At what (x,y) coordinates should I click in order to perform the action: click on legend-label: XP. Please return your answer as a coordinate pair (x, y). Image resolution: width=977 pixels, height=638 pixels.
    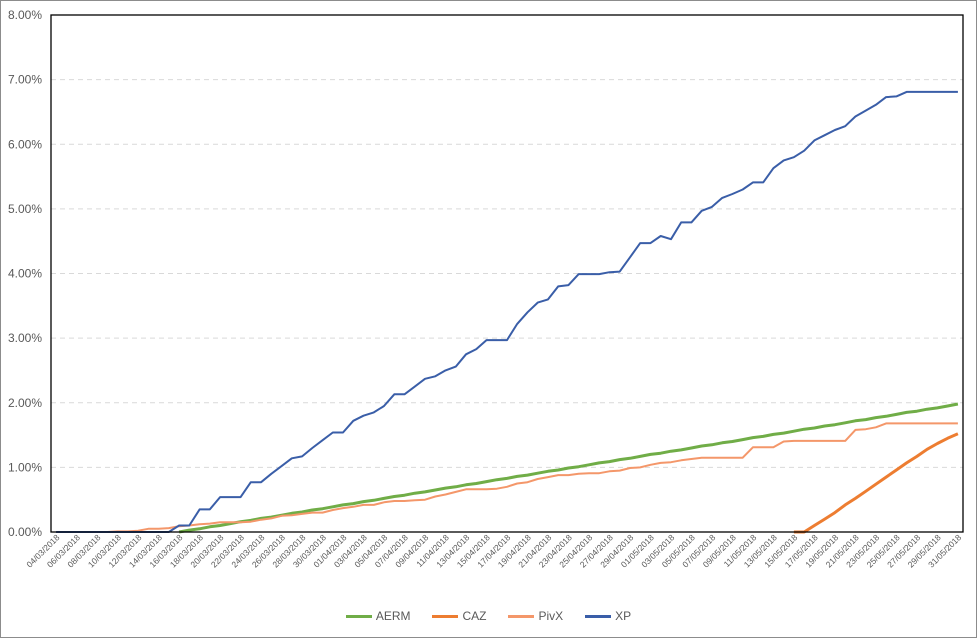
    Looking at the image, I should click on (623, 616).